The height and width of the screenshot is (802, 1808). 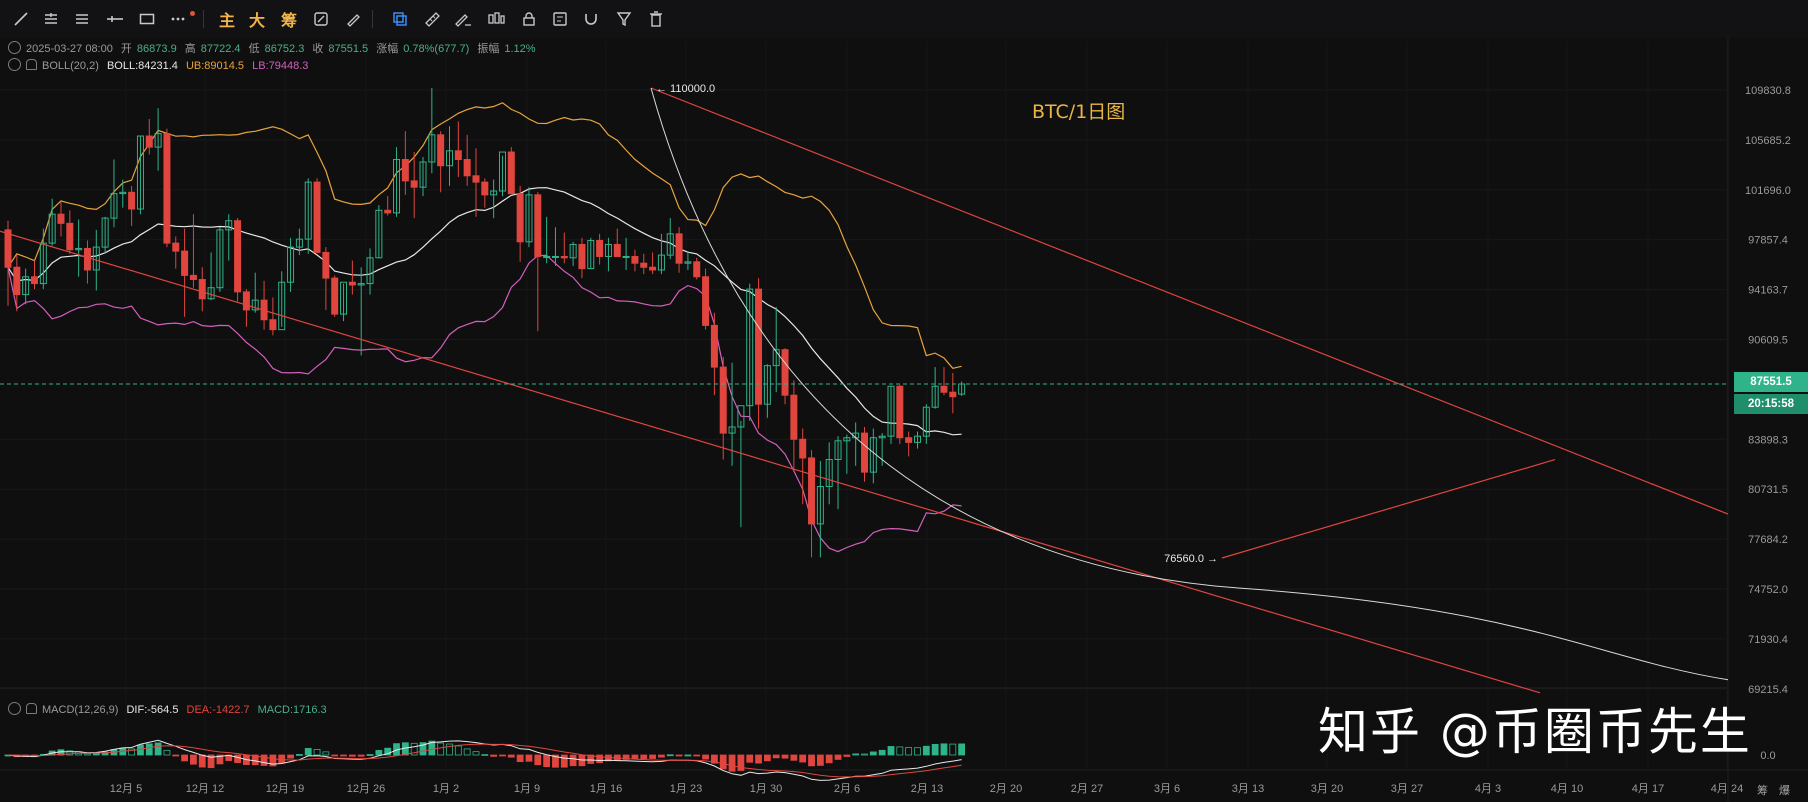 I want to click on y-tick-label: 83898.3, so click(x=1768, y=440).